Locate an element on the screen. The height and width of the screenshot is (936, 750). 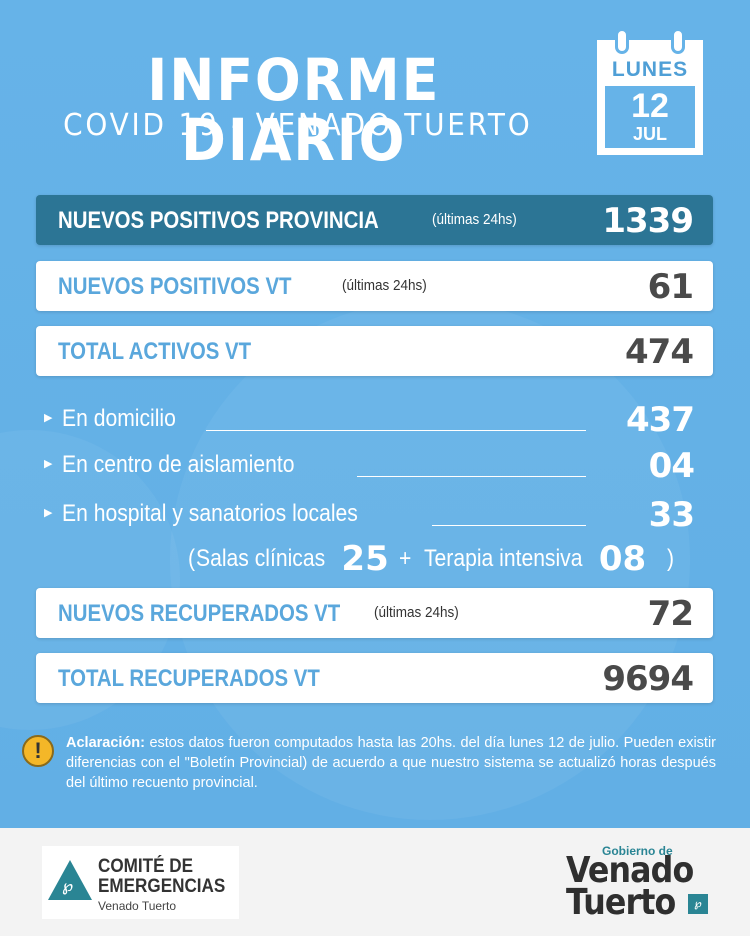
stat-row-nuevos-recuperados-vt: NUEVOS RECUPERADOS VT (últimas 24hs) 72 is located at coordinates (374, 613).